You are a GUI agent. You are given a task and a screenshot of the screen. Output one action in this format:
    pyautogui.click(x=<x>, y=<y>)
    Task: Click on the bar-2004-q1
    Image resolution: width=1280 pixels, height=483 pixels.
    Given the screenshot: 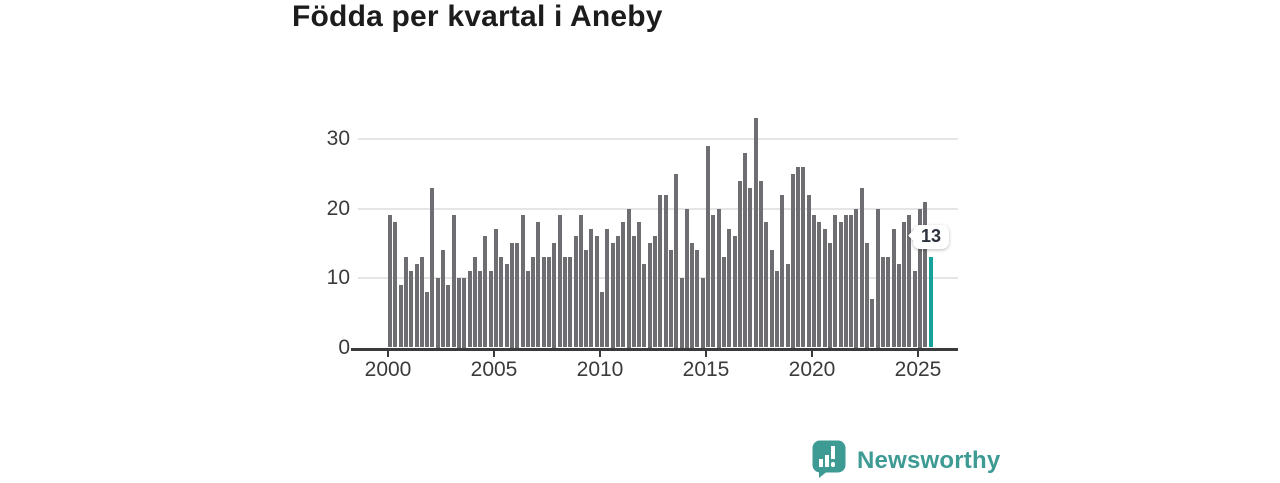 What is the action you would take?
    pyautogui.click(x=474, y=302)
    